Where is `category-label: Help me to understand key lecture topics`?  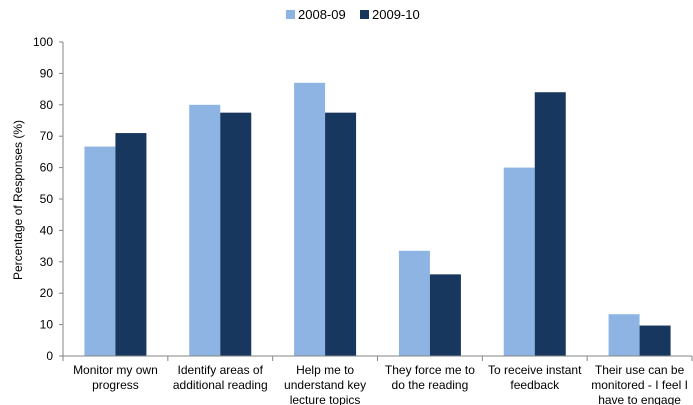 category-label: Help me to understand key lecture topics is located at coordinates (325, 384).